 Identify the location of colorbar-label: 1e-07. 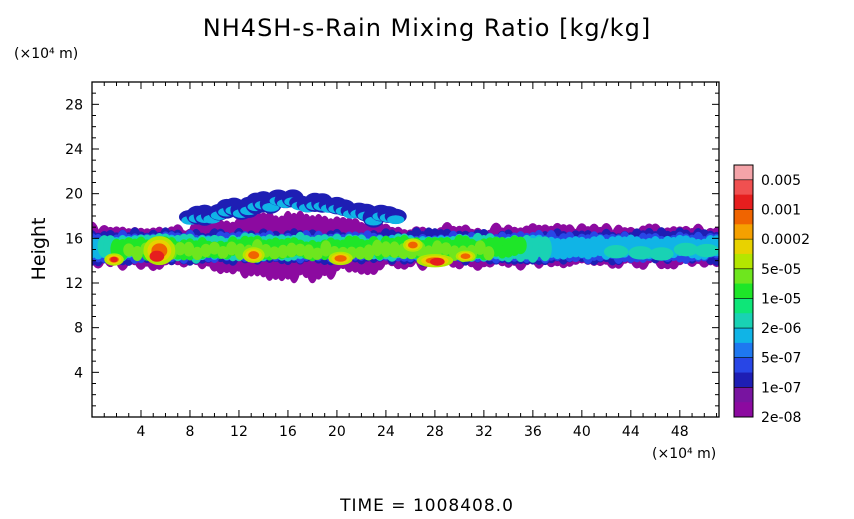
(781, 388).